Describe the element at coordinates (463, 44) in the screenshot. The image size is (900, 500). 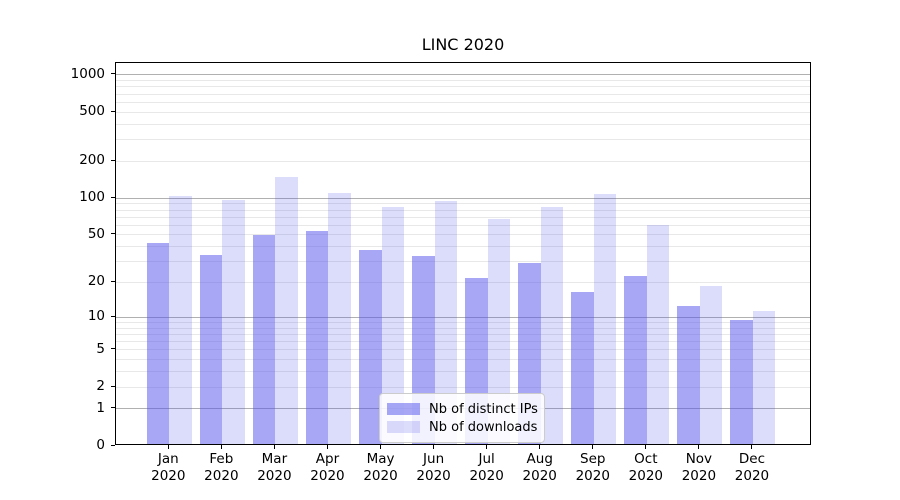
I see `chart-title: LINC 2020` at that location.